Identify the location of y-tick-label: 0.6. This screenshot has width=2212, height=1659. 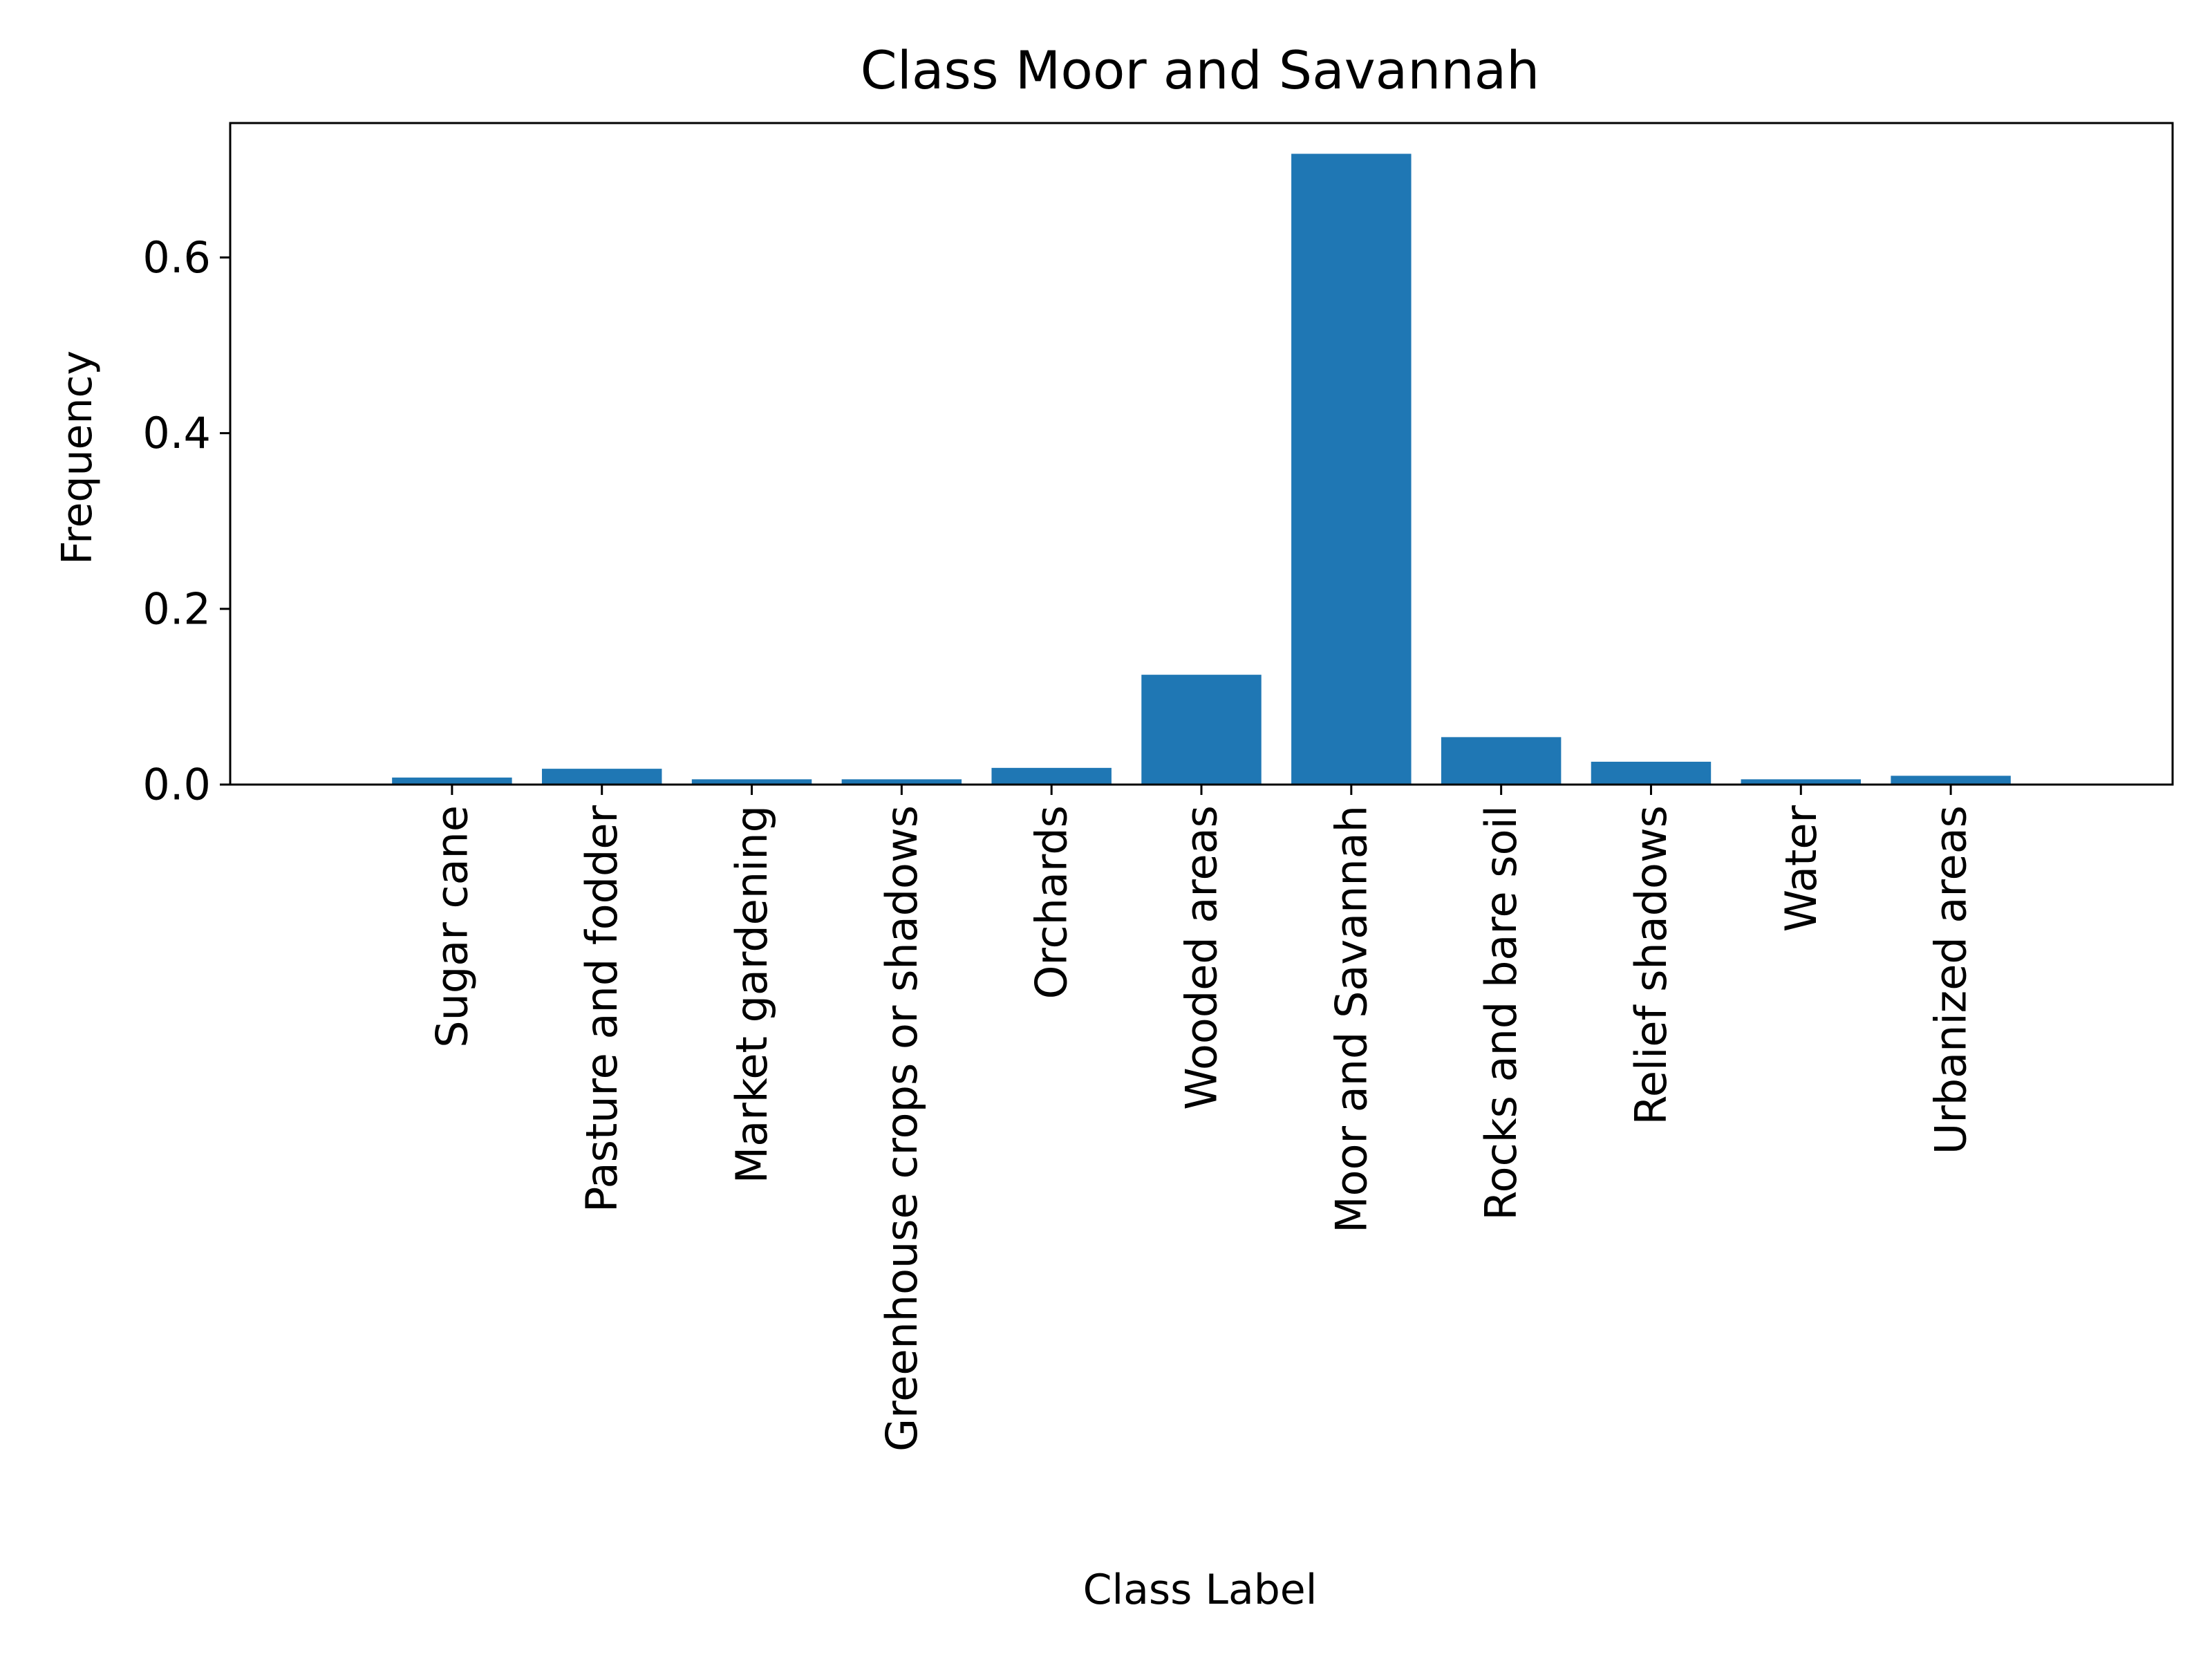
(176, 257).